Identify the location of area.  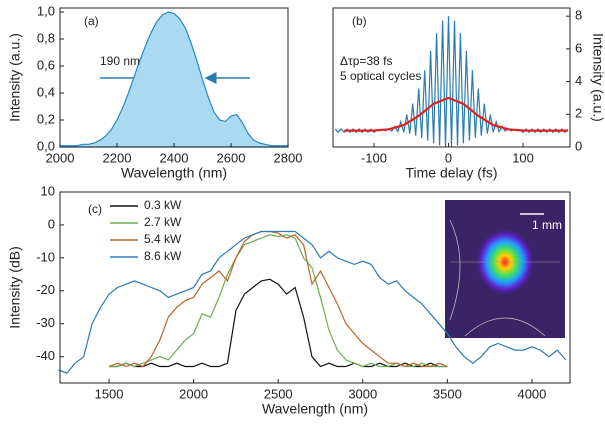
(174, 79).